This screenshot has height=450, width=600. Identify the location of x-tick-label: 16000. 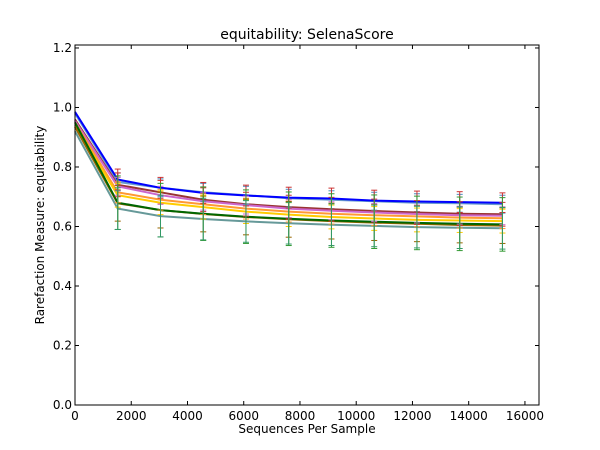
(525, 416).